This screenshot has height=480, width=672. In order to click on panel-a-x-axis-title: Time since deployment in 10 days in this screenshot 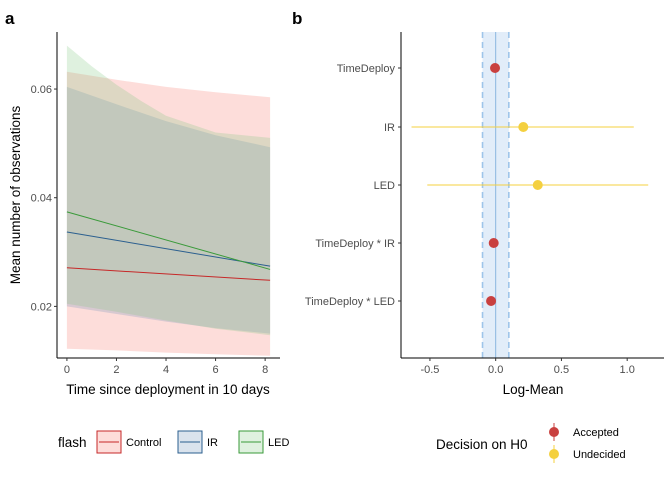, I will do `click(168, 389)`.